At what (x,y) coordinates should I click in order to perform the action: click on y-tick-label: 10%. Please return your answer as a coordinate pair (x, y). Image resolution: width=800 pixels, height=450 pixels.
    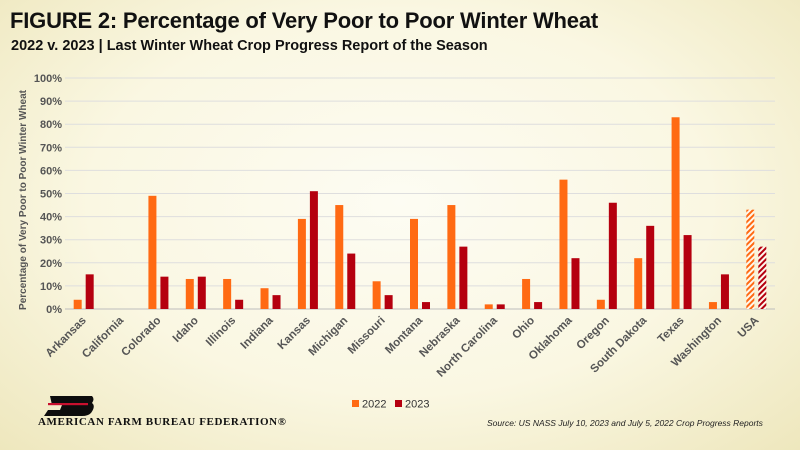
    Looking at the image, I should click on (51, 287).